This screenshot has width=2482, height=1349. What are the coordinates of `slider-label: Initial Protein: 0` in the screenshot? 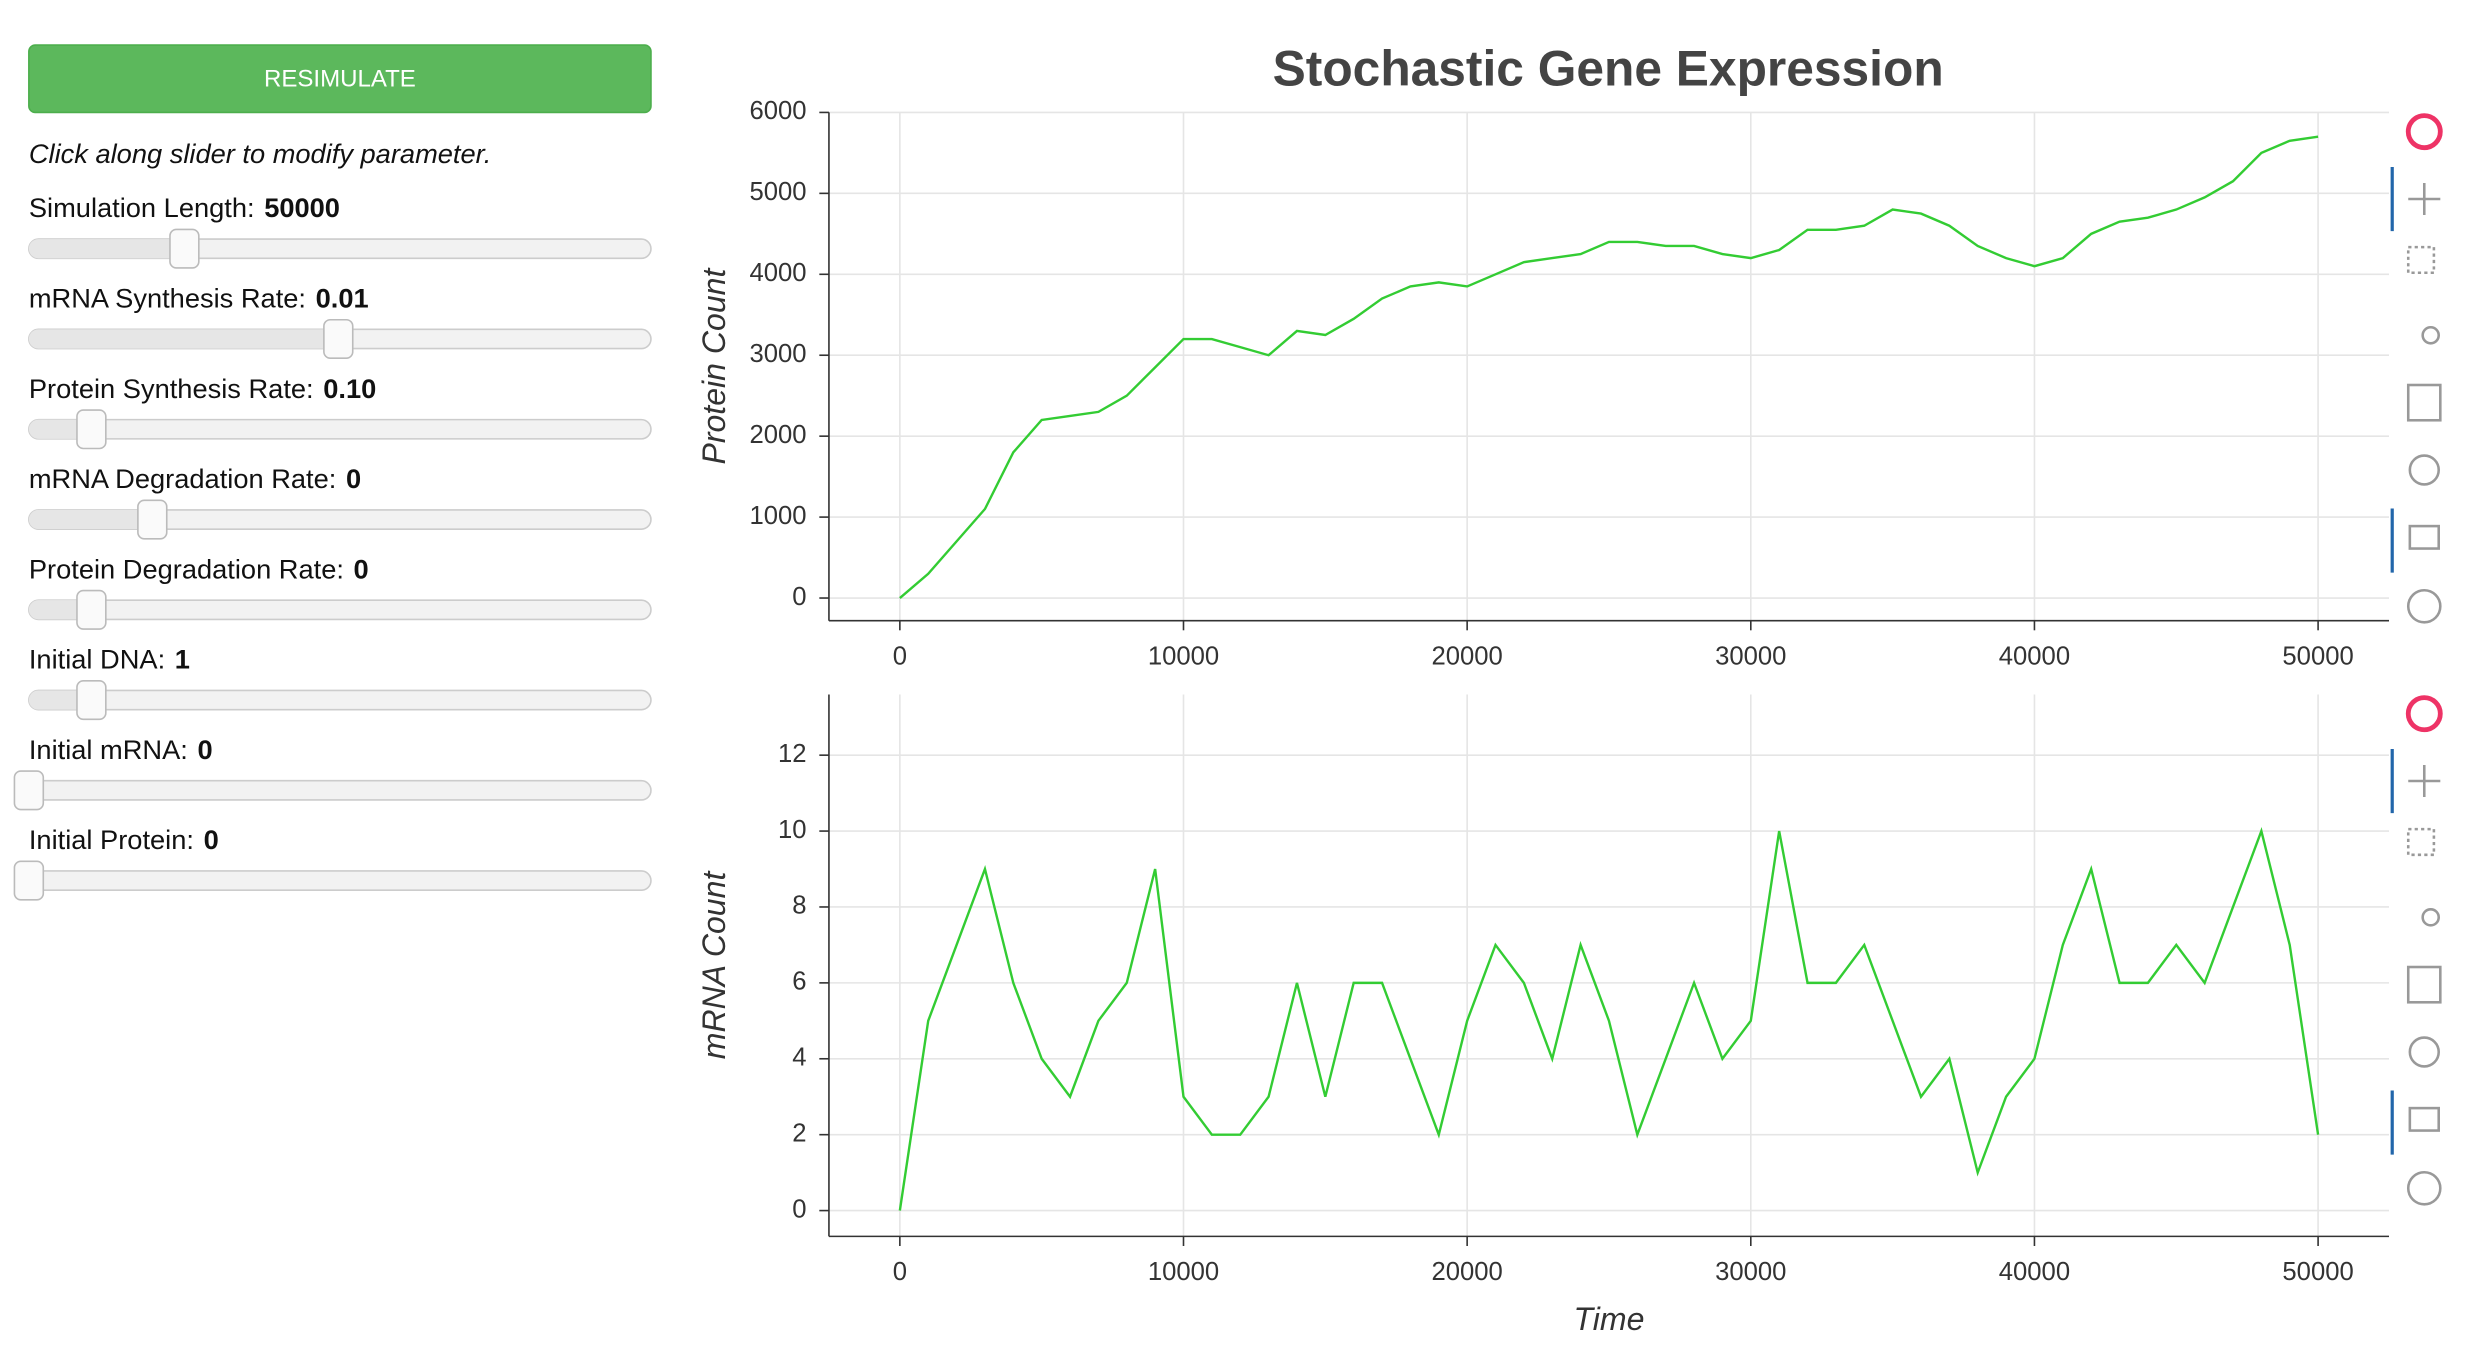 It's located at (124, 839).